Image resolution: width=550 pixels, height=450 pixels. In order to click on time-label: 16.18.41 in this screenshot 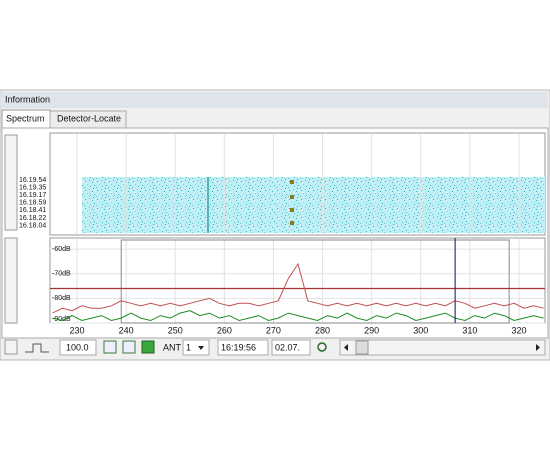, I will do `click(32, 210)`.